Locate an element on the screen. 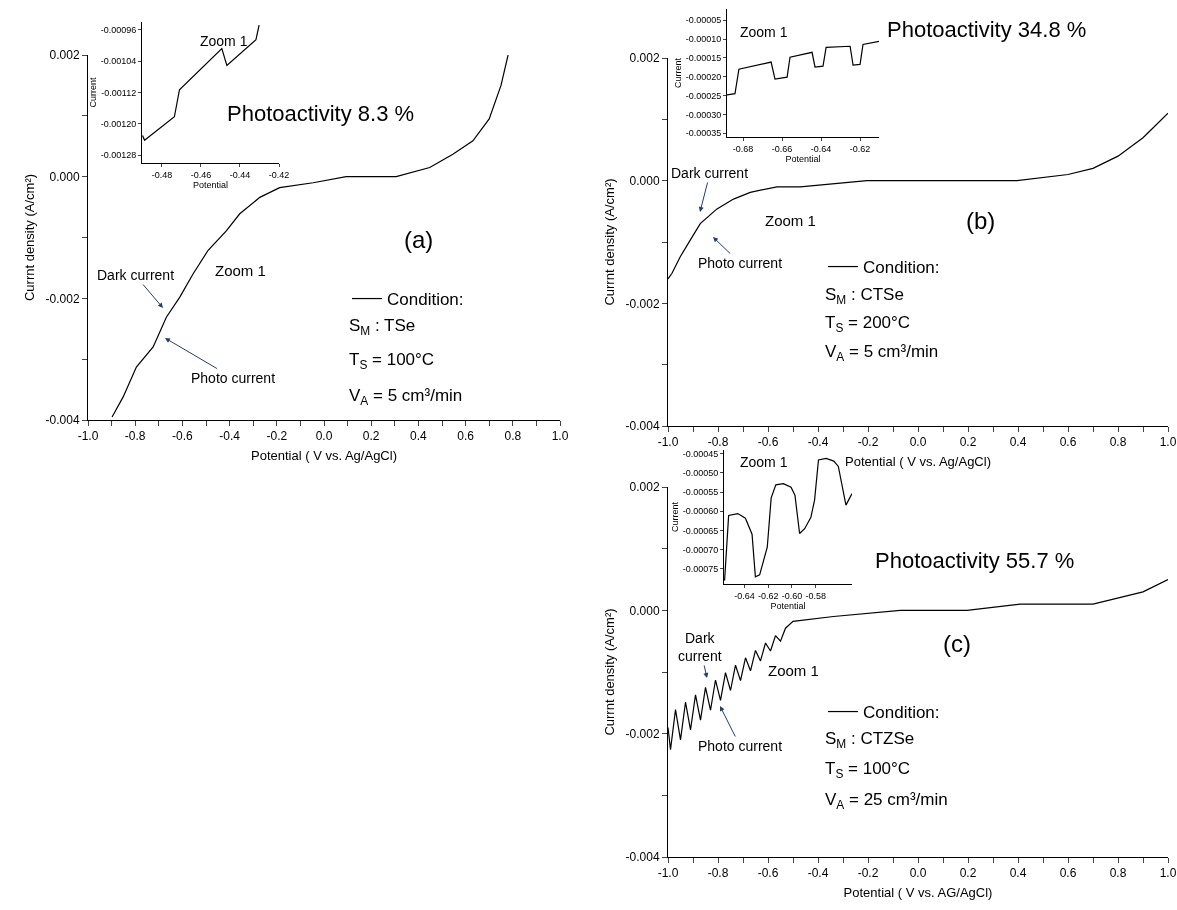 The height and width of the screenshot is (910, 1177). y-tick-label: -0.00096 is located at coordinates (118, 29).